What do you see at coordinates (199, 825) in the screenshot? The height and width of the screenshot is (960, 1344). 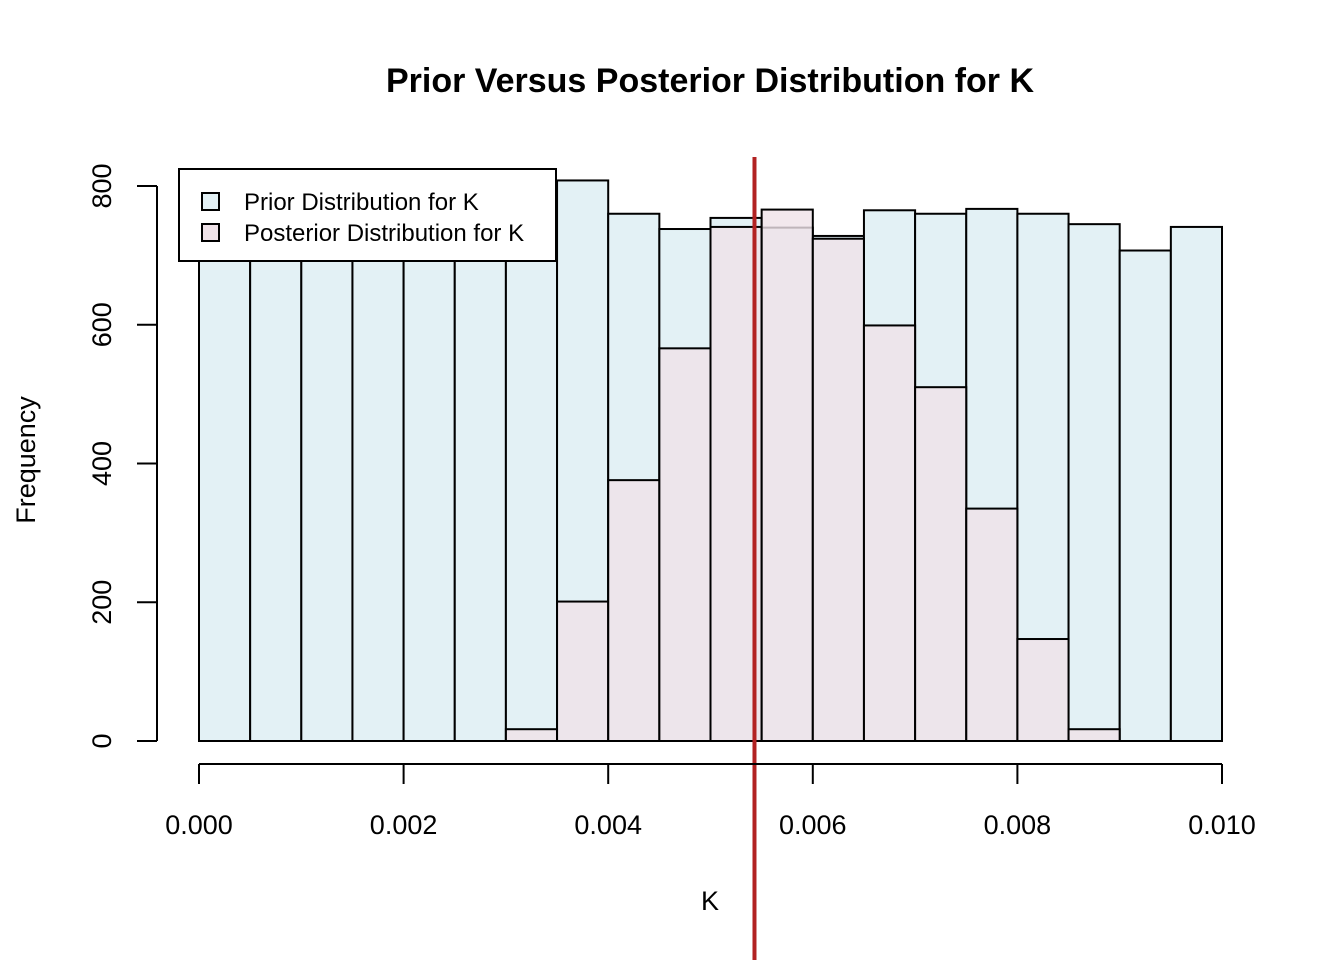 I see `x-tick-label: 0.000` at bounding box center [199, 825].